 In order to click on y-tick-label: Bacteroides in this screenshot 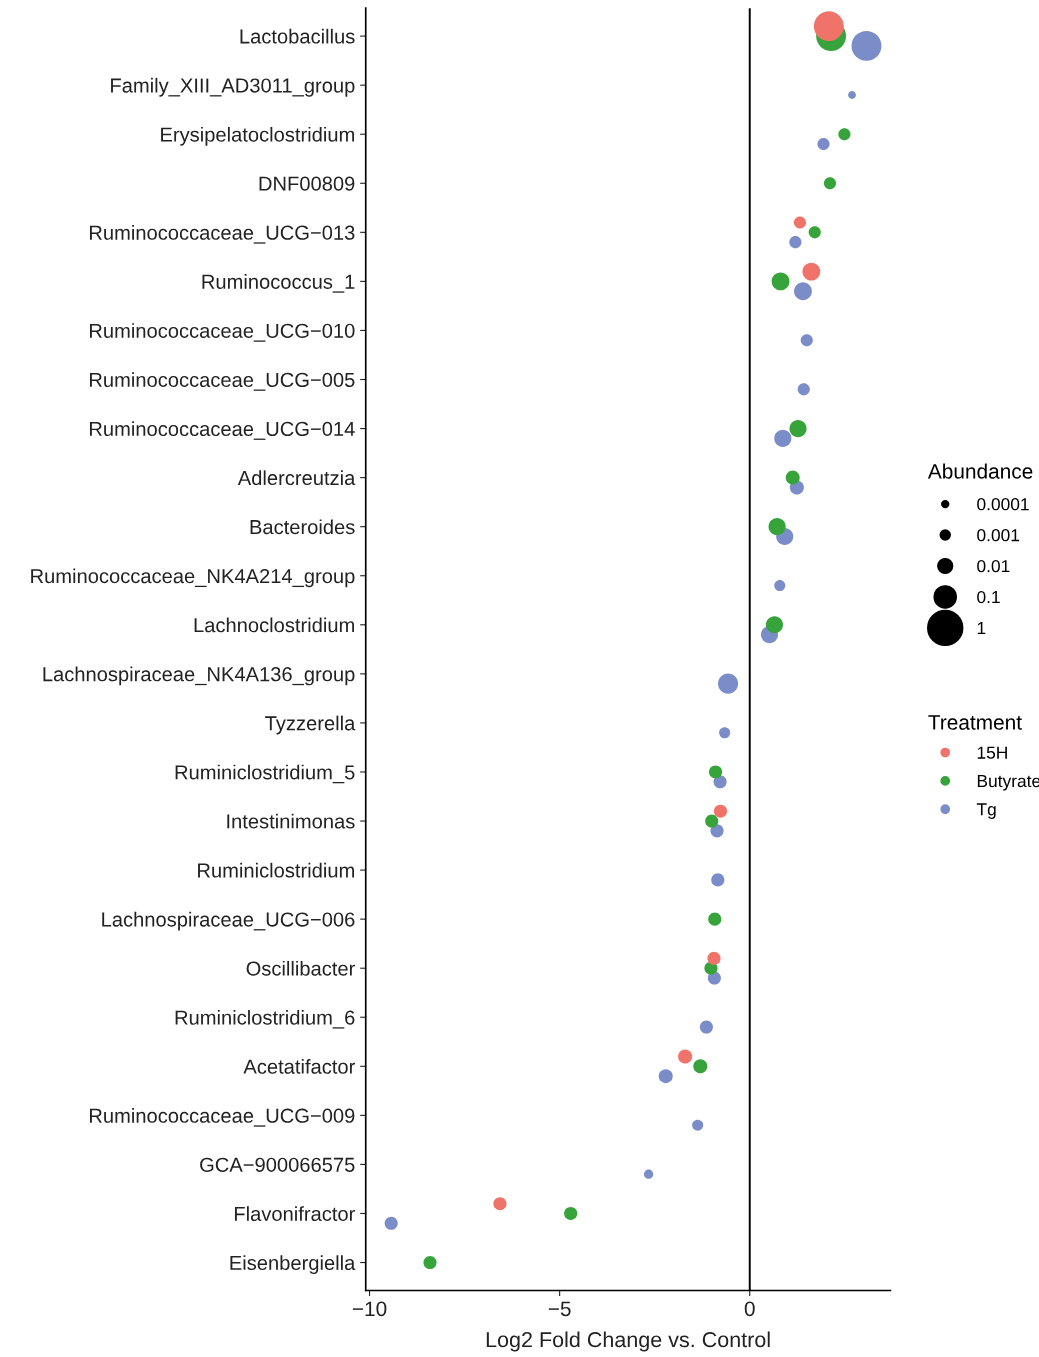, I will do `click(302, 527)`.